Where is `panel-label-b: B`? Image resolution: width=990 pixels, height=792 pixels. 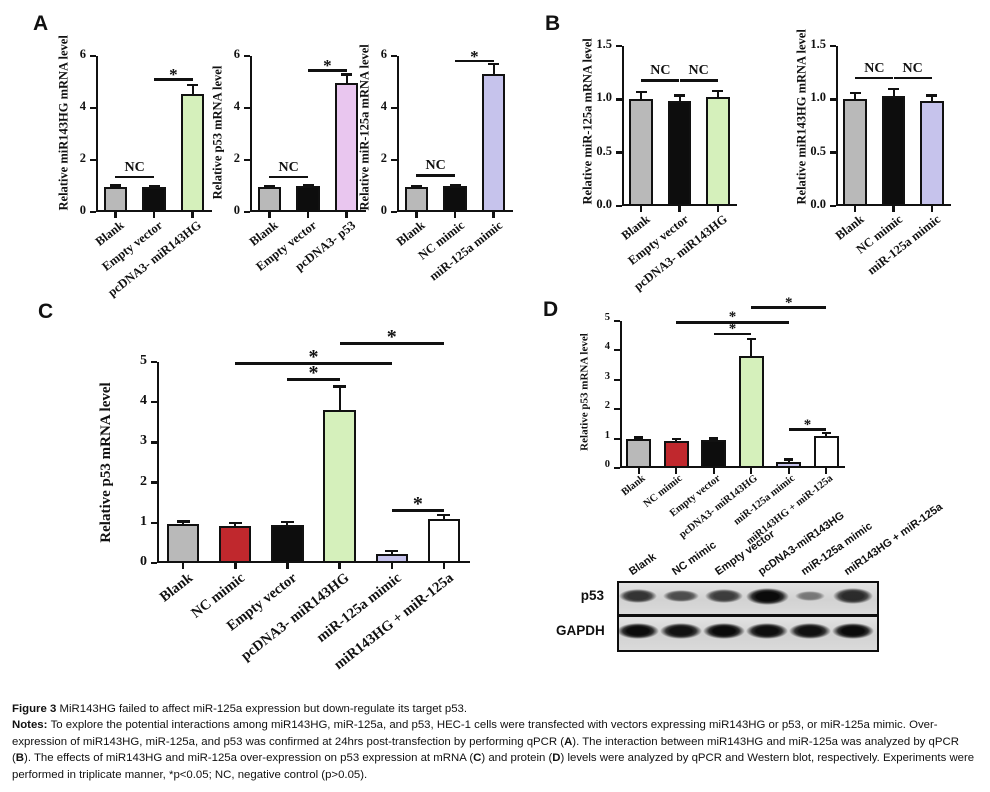 panel-label-b: B is located at coordinates (553, 23).